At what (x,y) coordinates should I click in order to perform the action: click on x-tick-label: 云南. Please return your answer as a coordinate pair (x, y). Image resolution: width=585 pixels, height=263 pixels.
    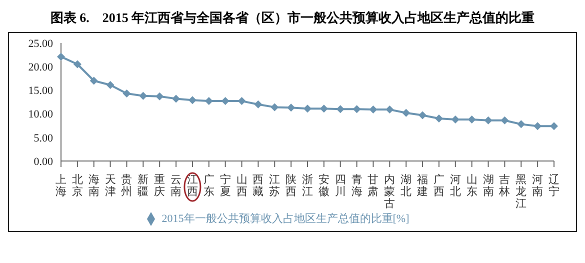
    Looking at the image, I should click on (176, 186).